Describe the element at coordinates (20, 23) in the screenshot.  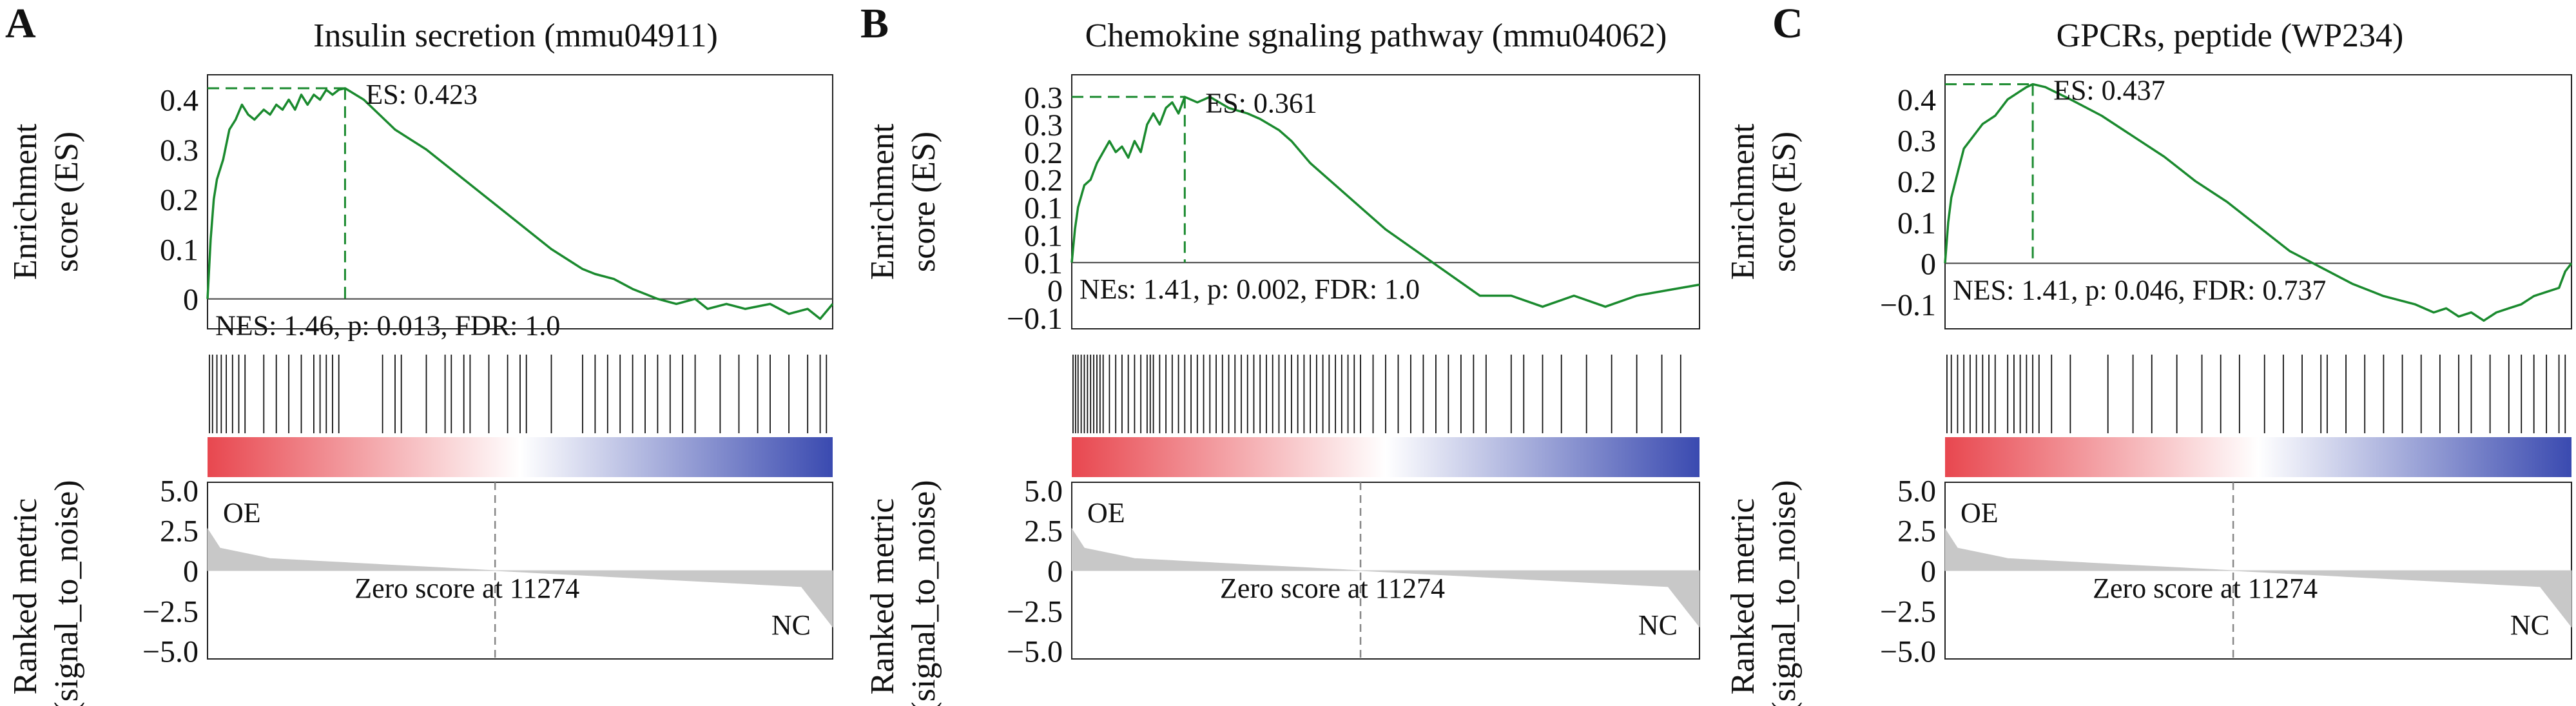
I see `panel-letter: A` at that location.